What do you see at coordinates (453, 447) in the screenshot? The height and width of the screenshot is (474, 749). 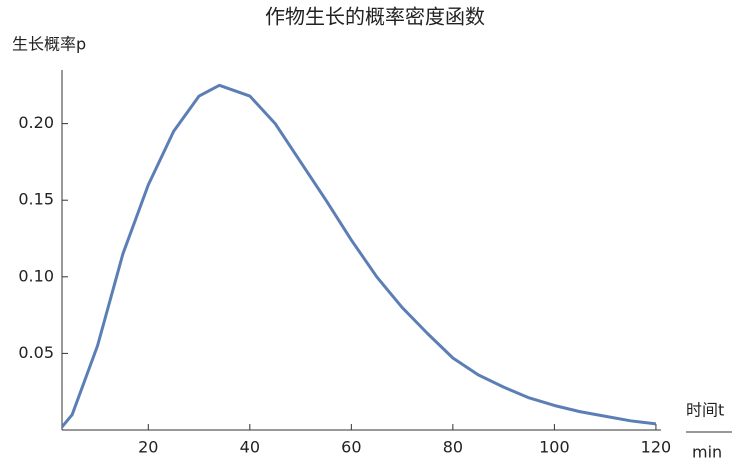 I see `x-tick-label: 80` at bounding box center [453, 447].